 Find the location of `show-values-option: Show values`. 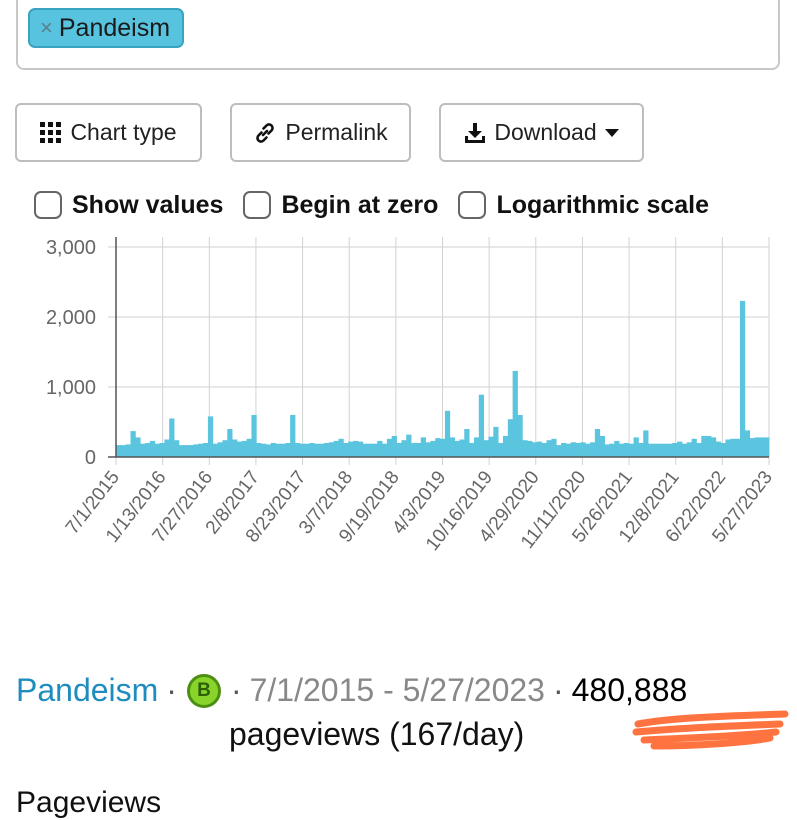

show-values-option: Show values is located at coordinates (128, 205).